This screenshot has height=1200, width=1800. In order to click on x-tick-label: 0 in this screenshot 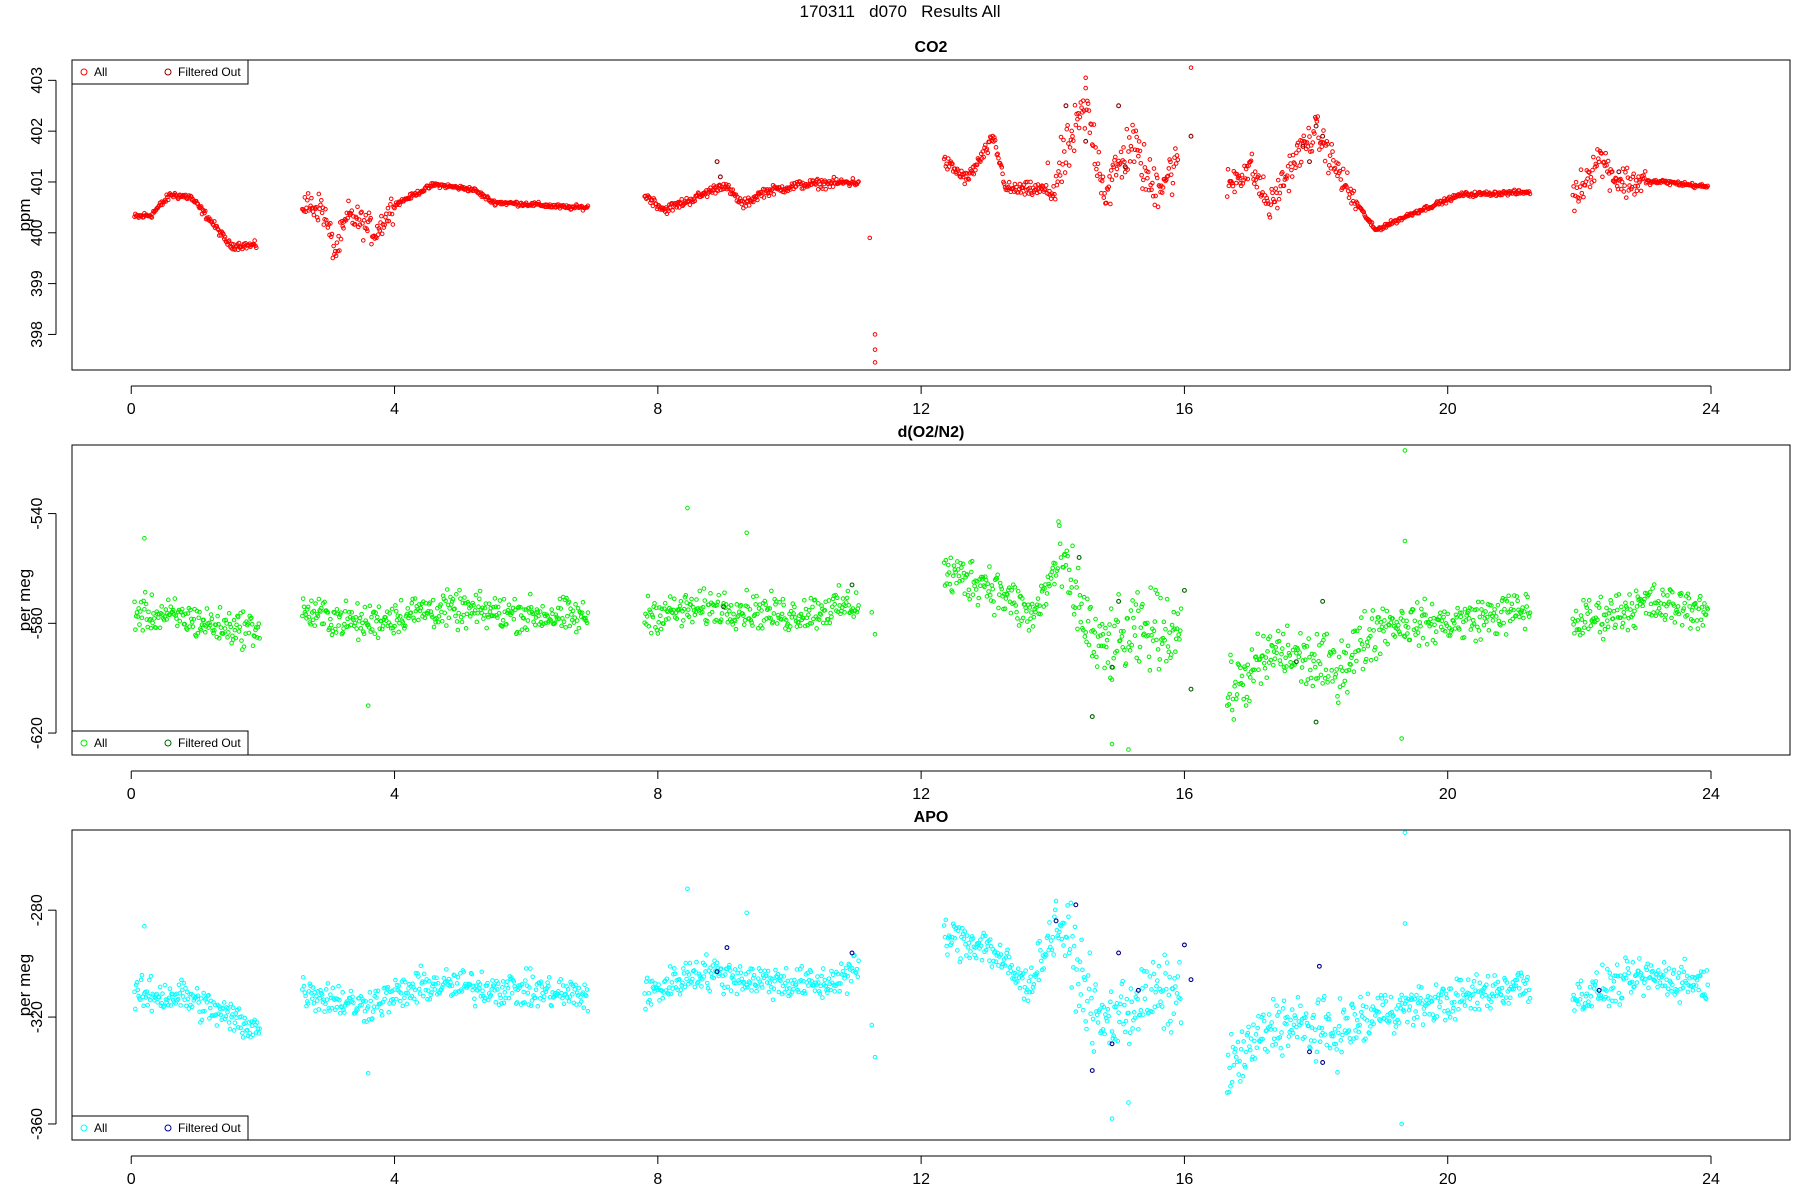, I will do `click(131, 409)`.